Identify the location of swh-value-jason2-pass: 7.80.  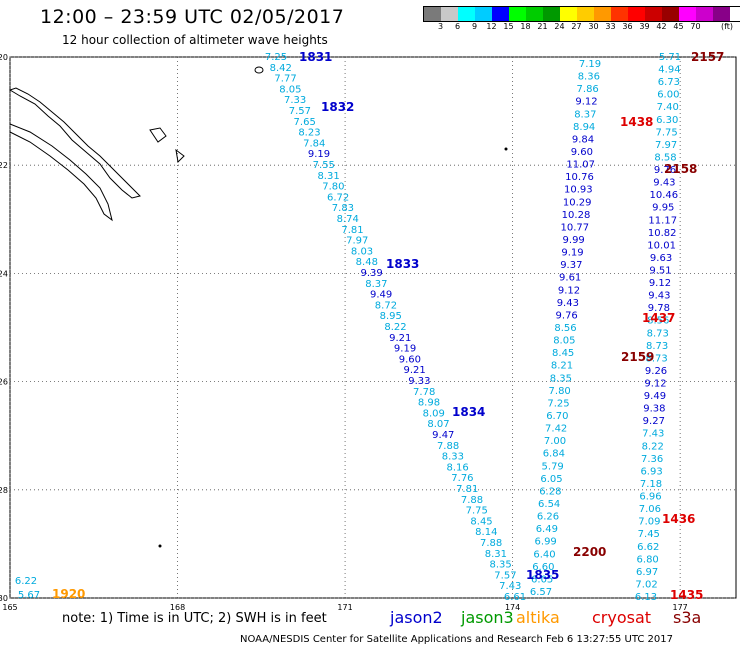
(333, 187).